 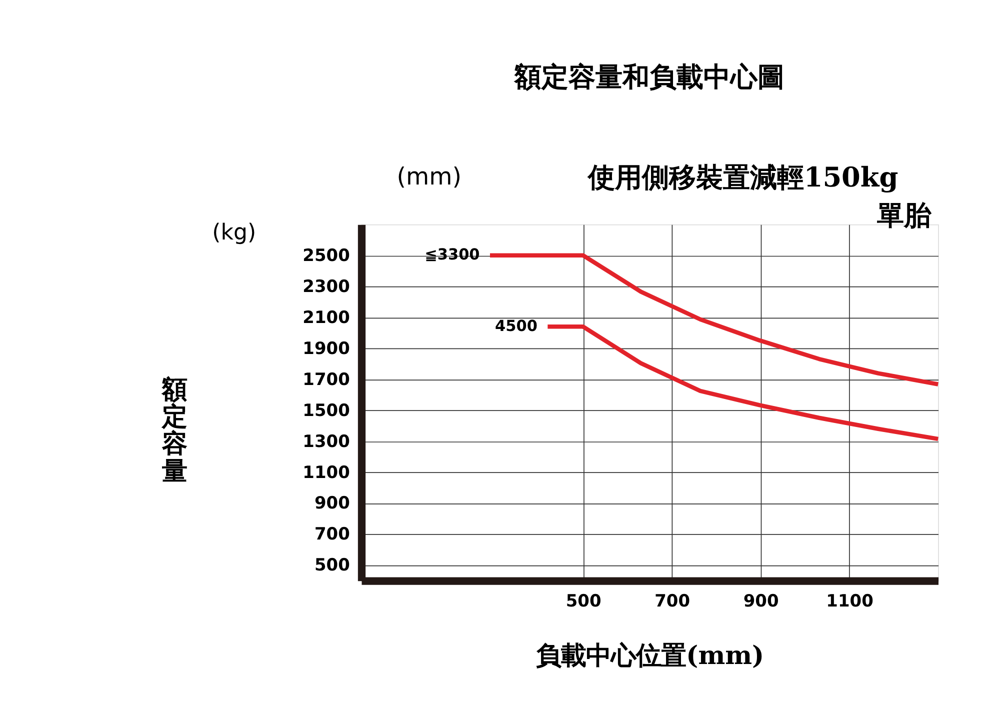 I want to click on y-tick-label: 1700, so click(x=326, y=378).